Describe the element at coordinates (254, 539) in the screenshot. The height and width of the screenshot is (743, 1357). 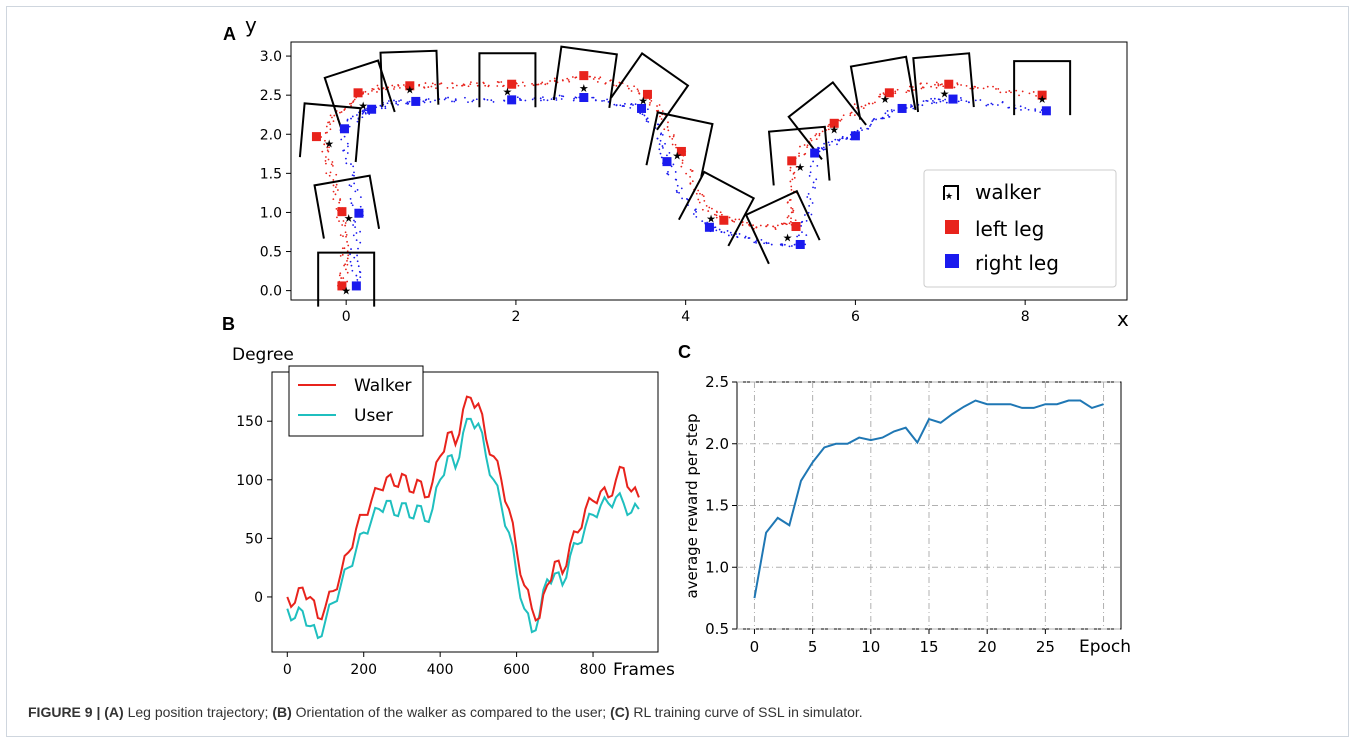
I see `b-ytick-label: 50` at that location.